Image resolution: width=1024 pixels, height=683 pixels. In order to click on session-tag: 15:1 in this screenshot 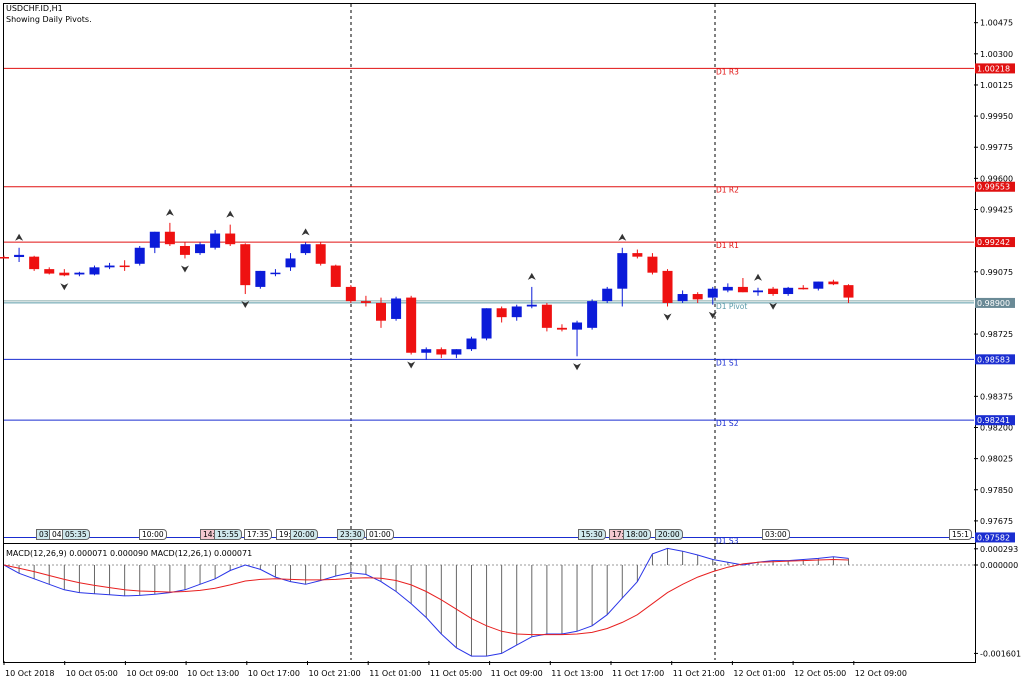, I will do `click(960, 534)`.